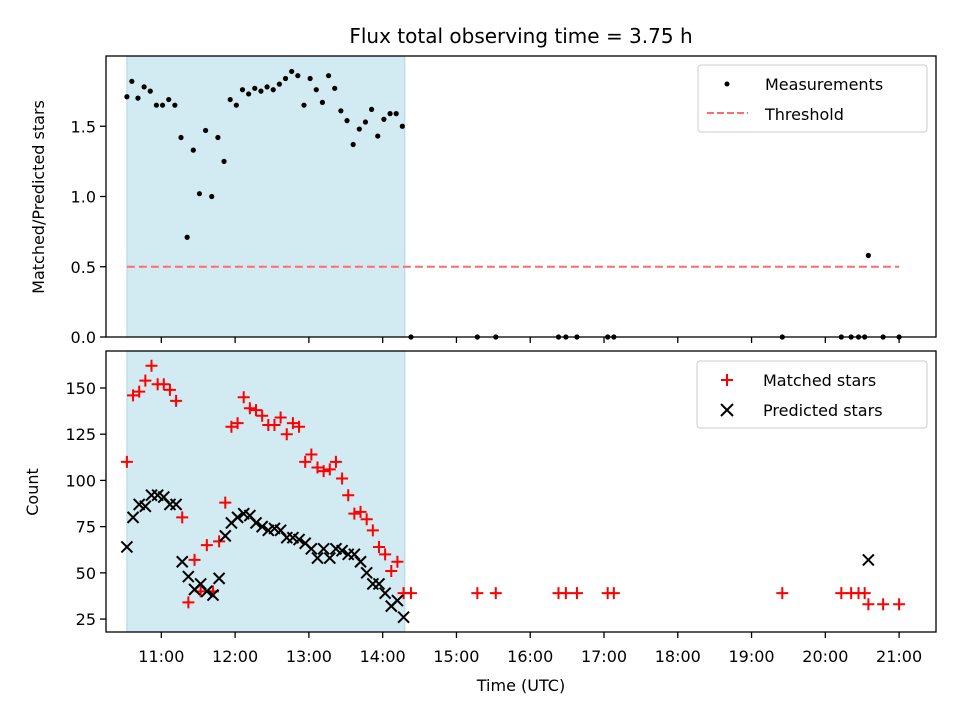  Describe the element at coordinates (812, 394) in the screenshot. I see `count-legend: Matched stars Predicted stars` at that location.